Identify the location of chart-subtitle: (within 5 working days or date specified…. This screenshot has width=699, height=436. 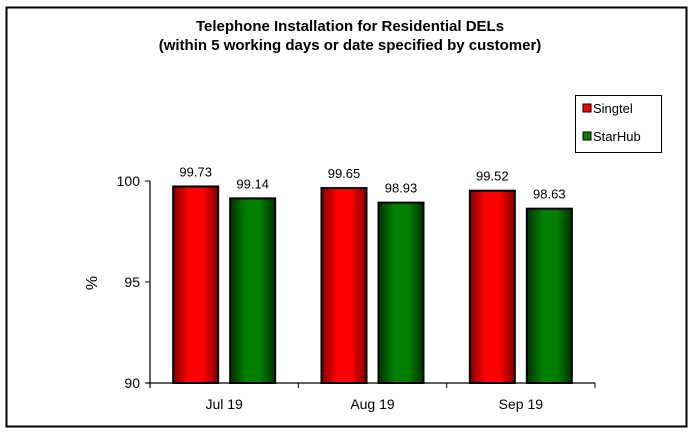
(350, 45).